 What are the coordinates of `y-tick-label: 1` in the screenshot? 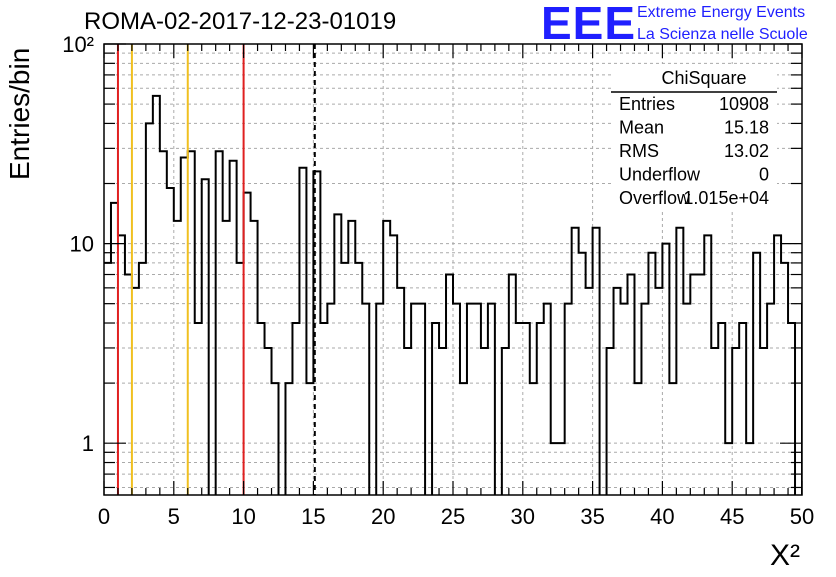 It's located at (88, 443).